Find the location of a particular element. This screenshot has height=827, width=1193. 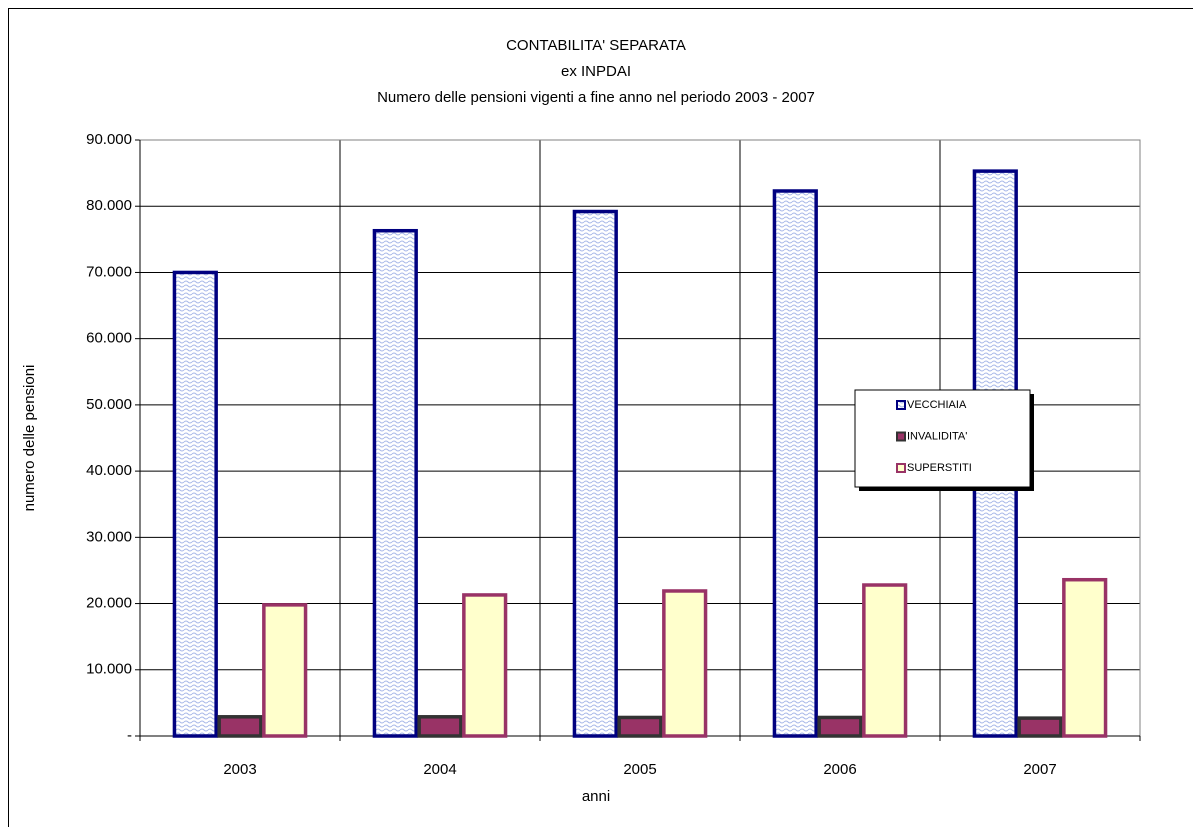

y-axis-label: numero delle pensioni is located at coordinates (29, 438).